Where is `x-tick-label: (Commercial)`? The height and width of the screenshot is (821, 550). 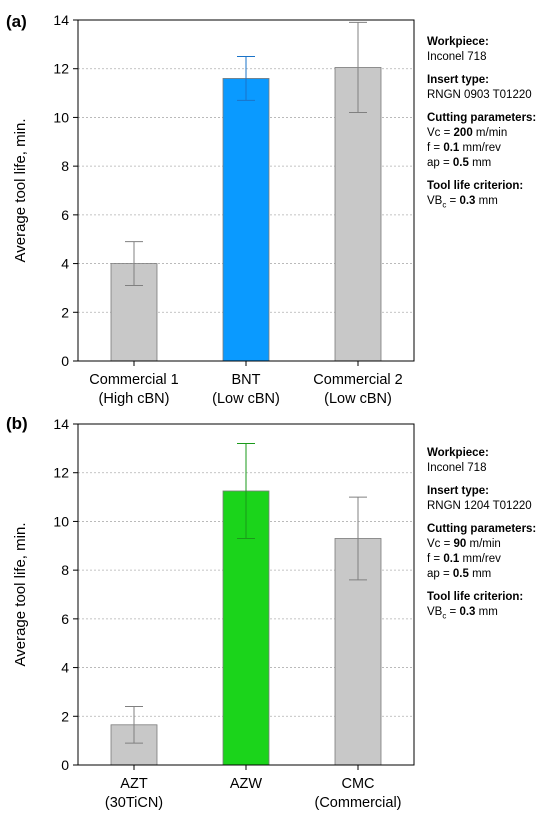 x-tick-label: (Commercial) is located at coordinates (358, 803).